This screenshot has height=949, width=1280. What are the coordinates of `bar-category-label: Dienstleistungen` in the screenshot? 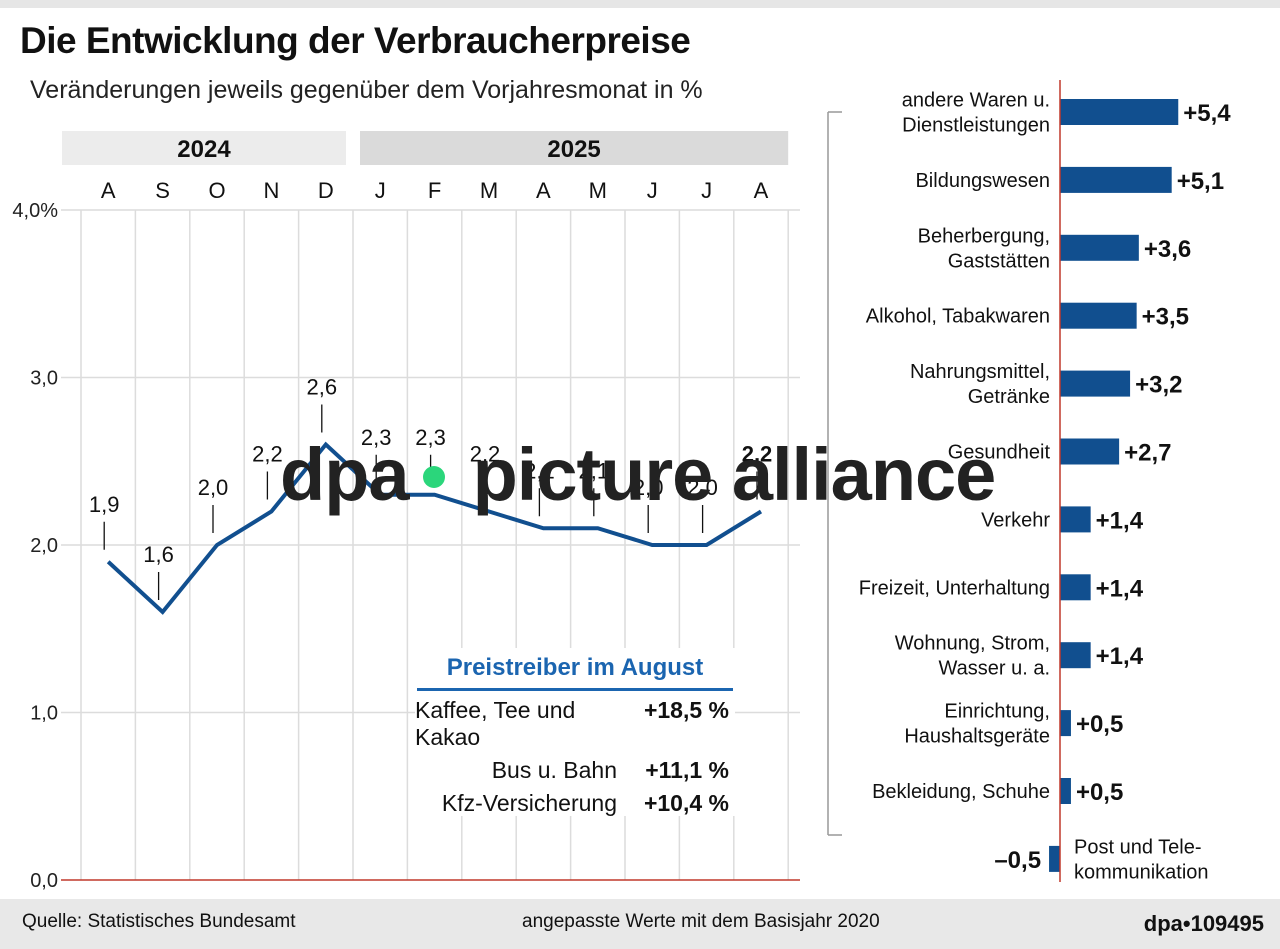 It's located at (976, 126).